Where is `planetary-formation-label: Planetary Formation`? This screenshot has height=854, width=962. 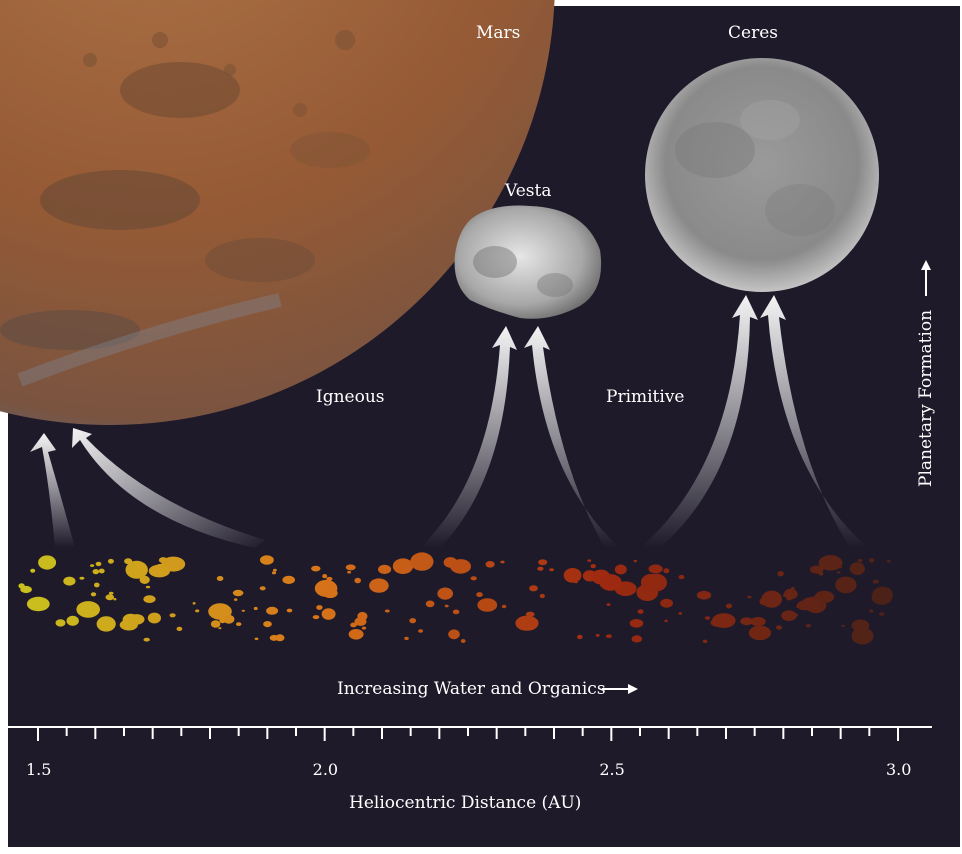 planetary-formation-label: Planetary Formation is located at coordinates (926, 398).